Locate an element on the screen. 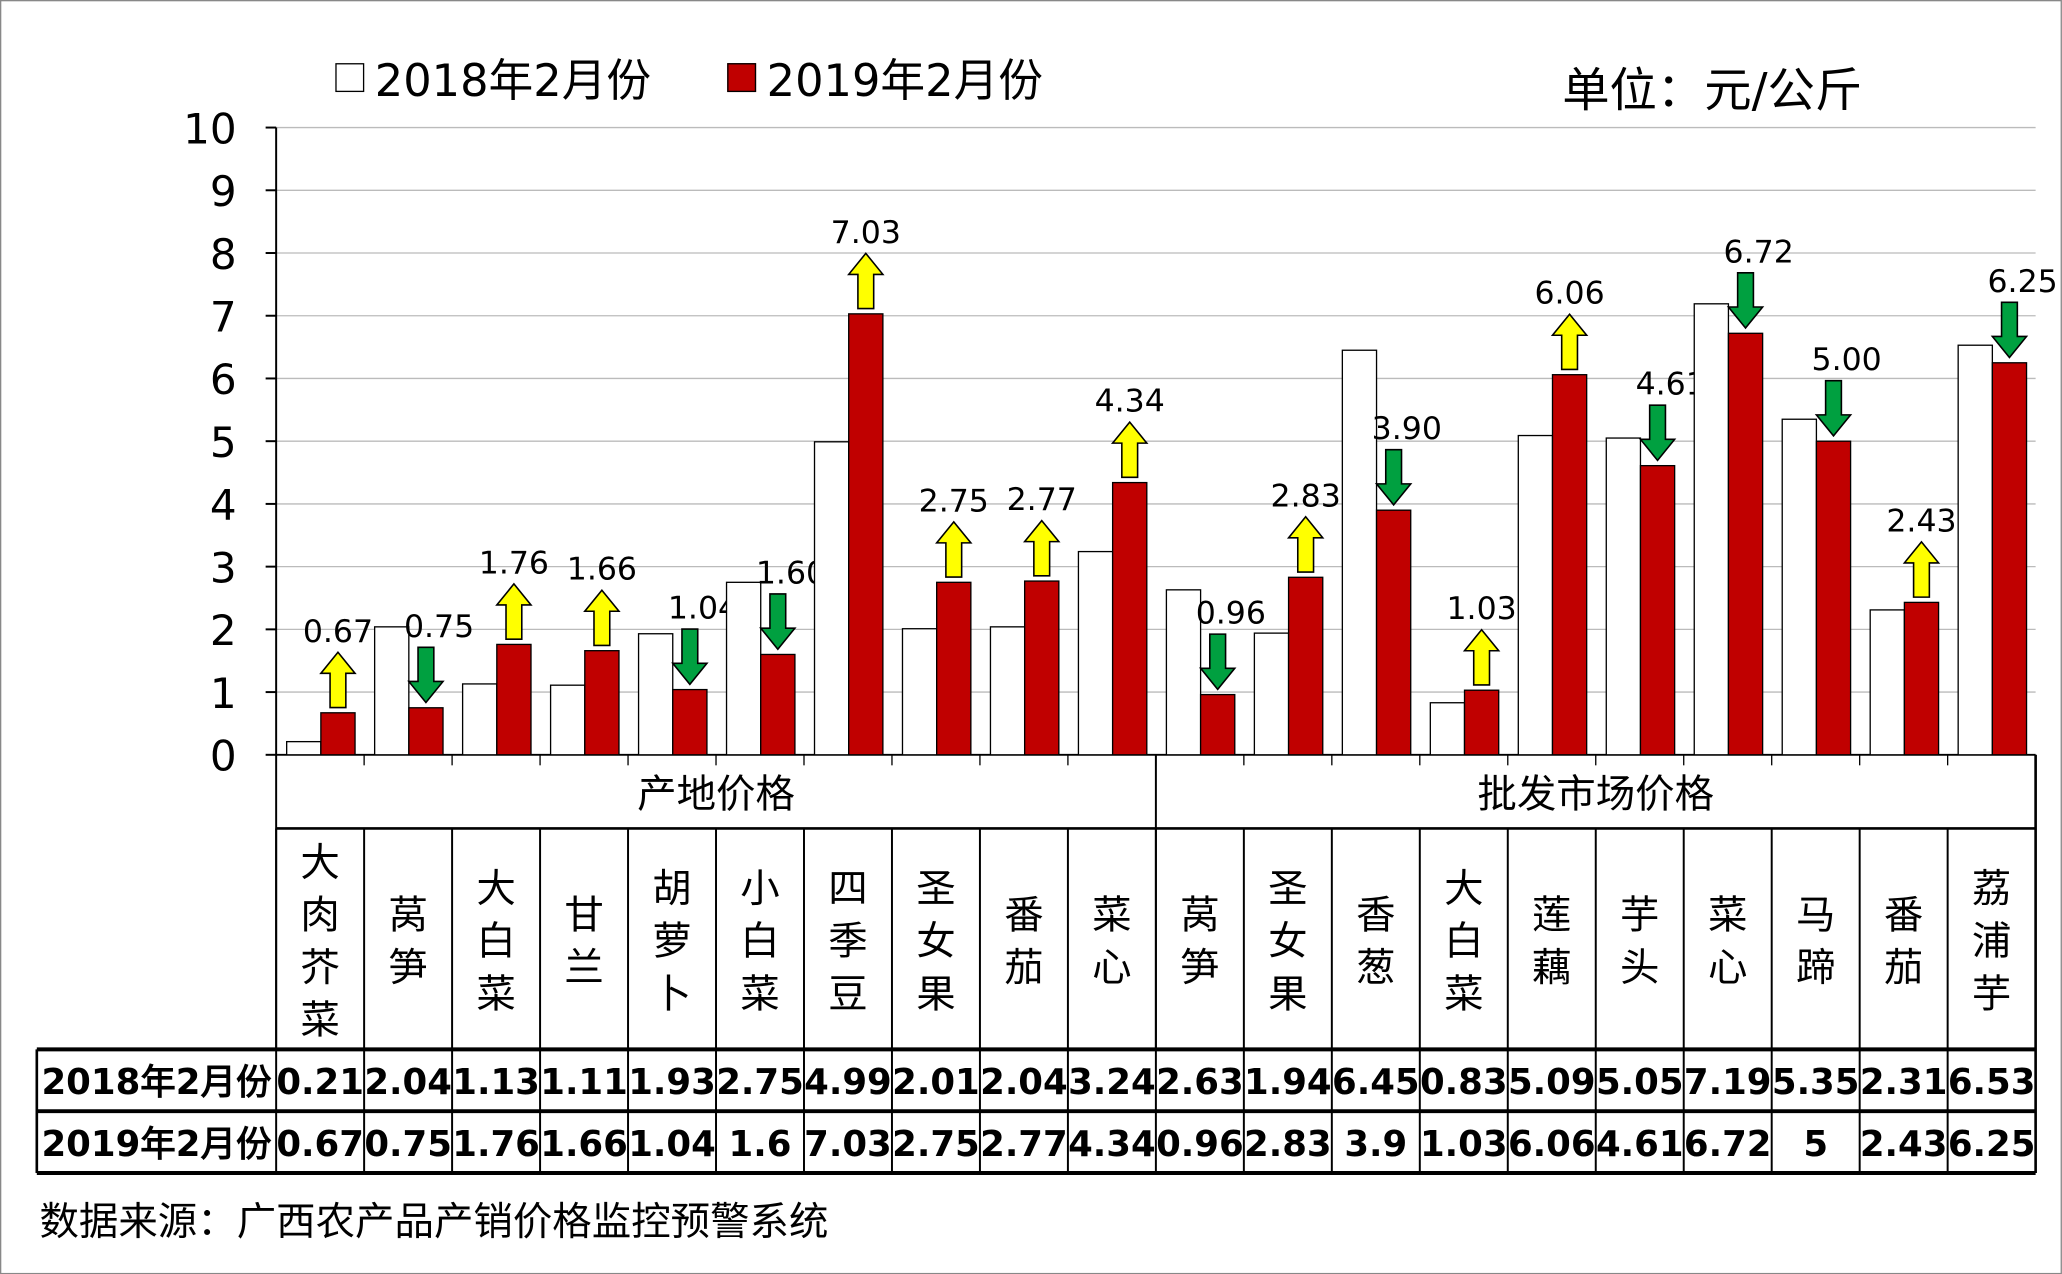 The height and width of the screenshot is (1274, 2062). y-tick-label: 9 is located at coordinates (223, 191).